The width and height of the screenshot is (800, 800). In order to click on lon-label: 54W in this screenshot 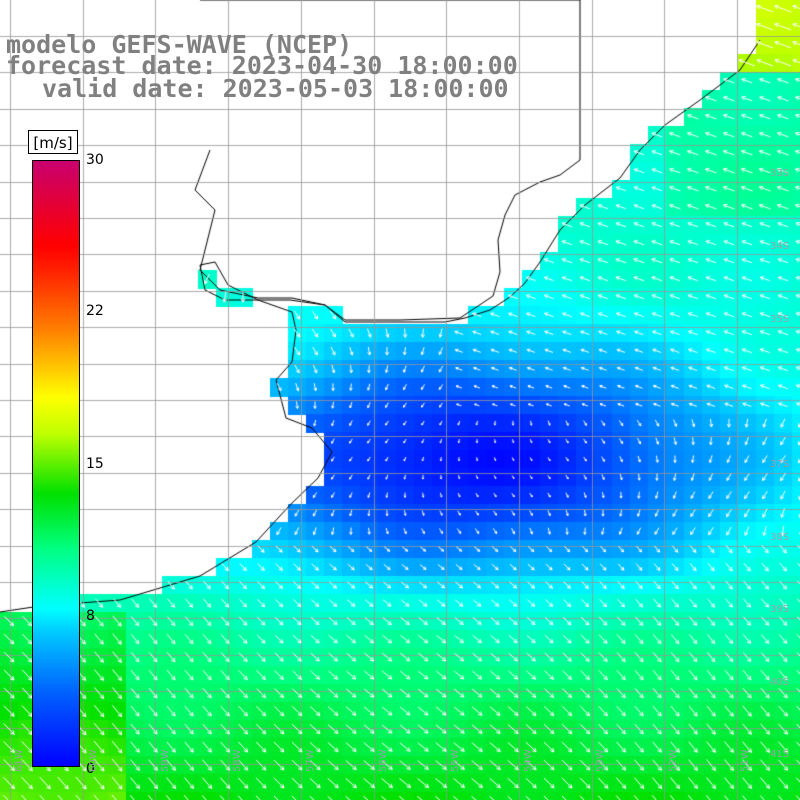, I will do `click(528, 760)`.